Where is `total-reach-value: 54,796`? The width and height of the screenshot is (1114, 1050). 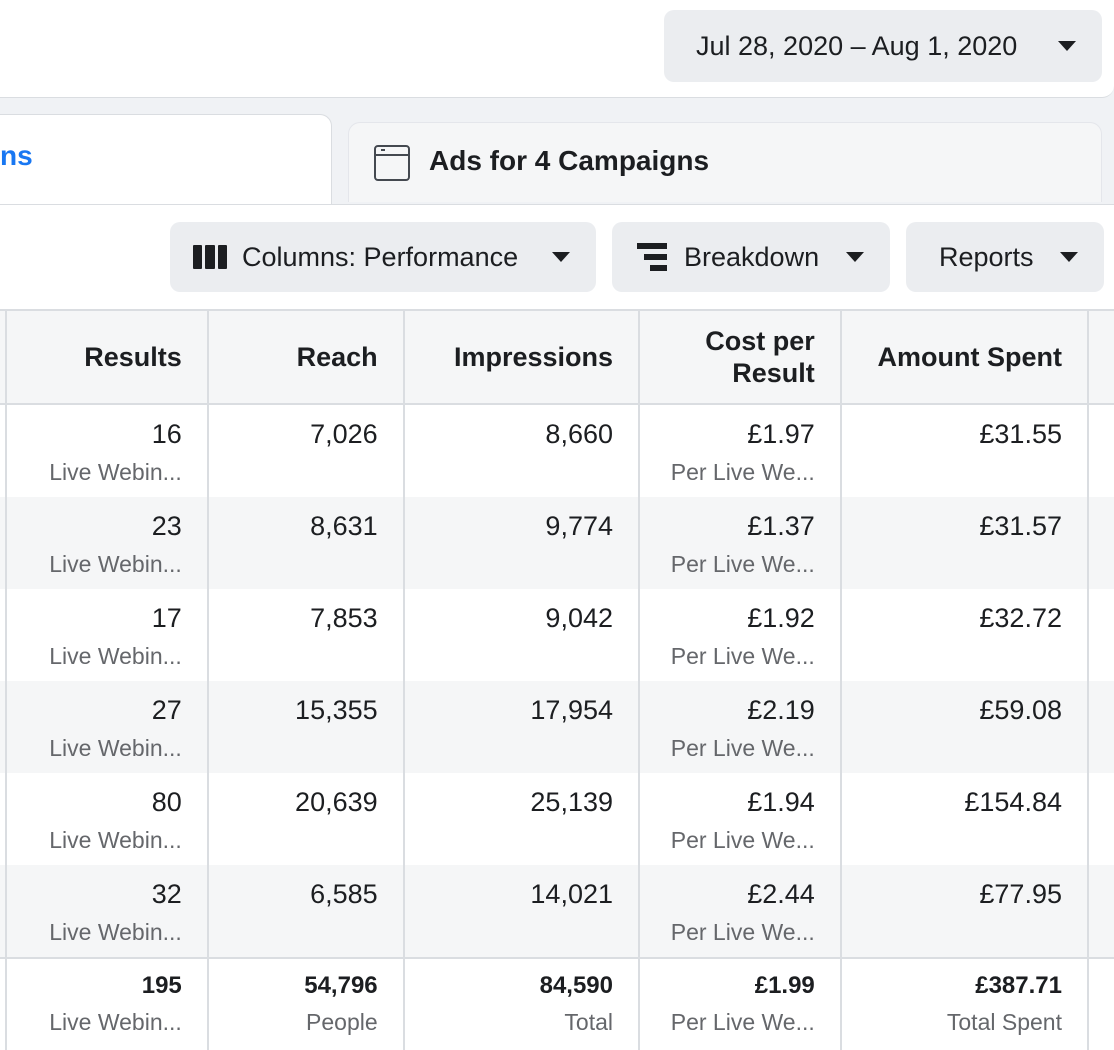
total-reach-value: 54,796 is located at coordinates (341, 985).